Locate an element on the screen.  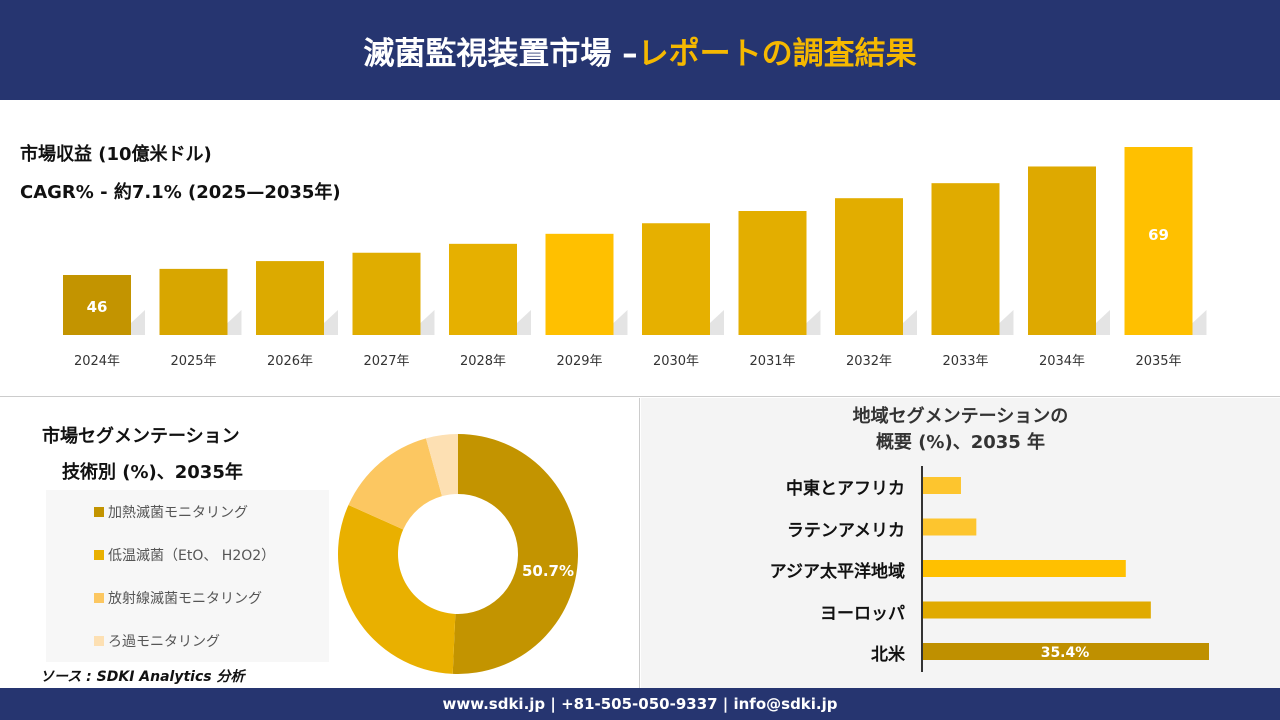
year-tick-label: 2032年 is located at coordinates (869, 361).